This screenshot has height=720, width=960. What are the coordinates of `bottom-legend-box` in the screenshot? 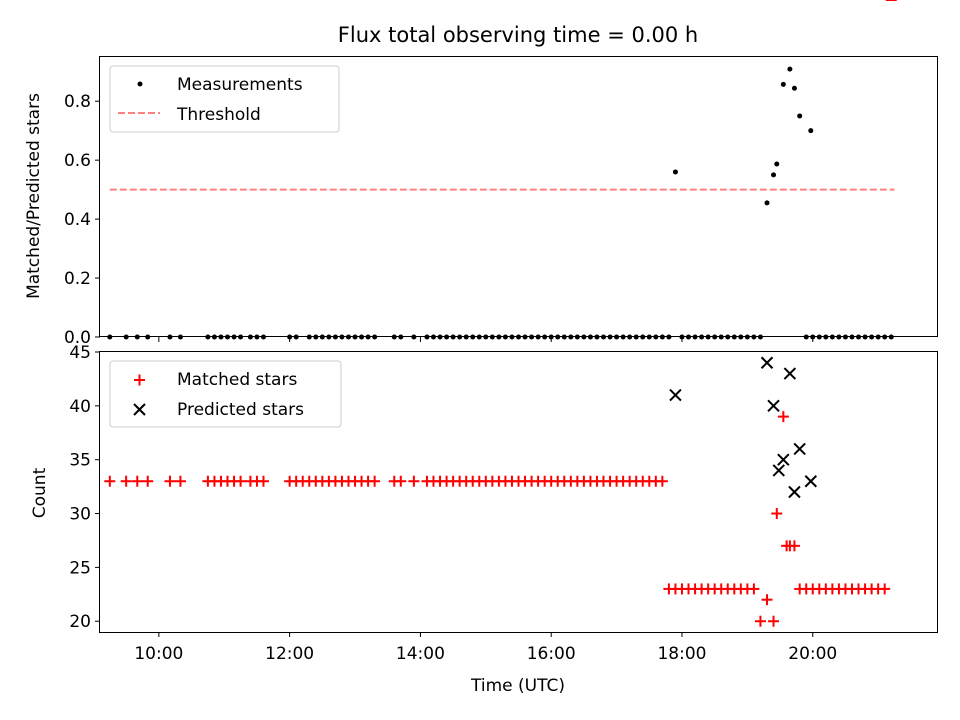 It's located at (225, 394).